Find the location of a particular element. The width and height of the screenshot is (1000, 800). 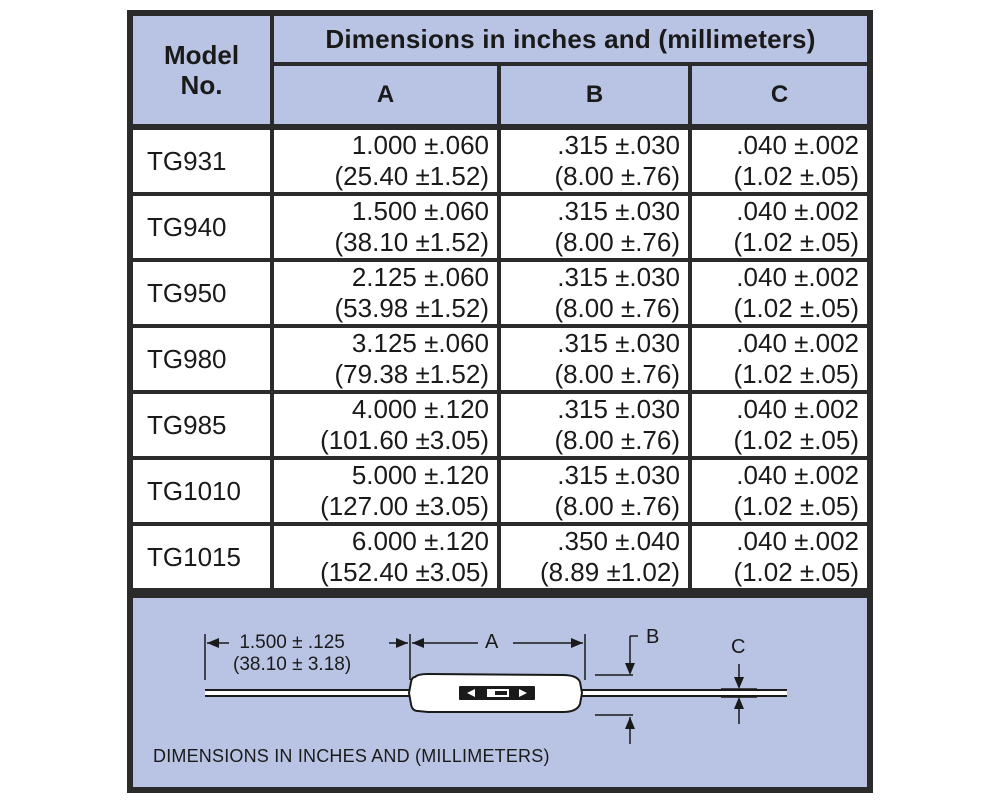

dimension-a-millimeters: (152.40 ±3.05) is located at coordinates (404, 572).